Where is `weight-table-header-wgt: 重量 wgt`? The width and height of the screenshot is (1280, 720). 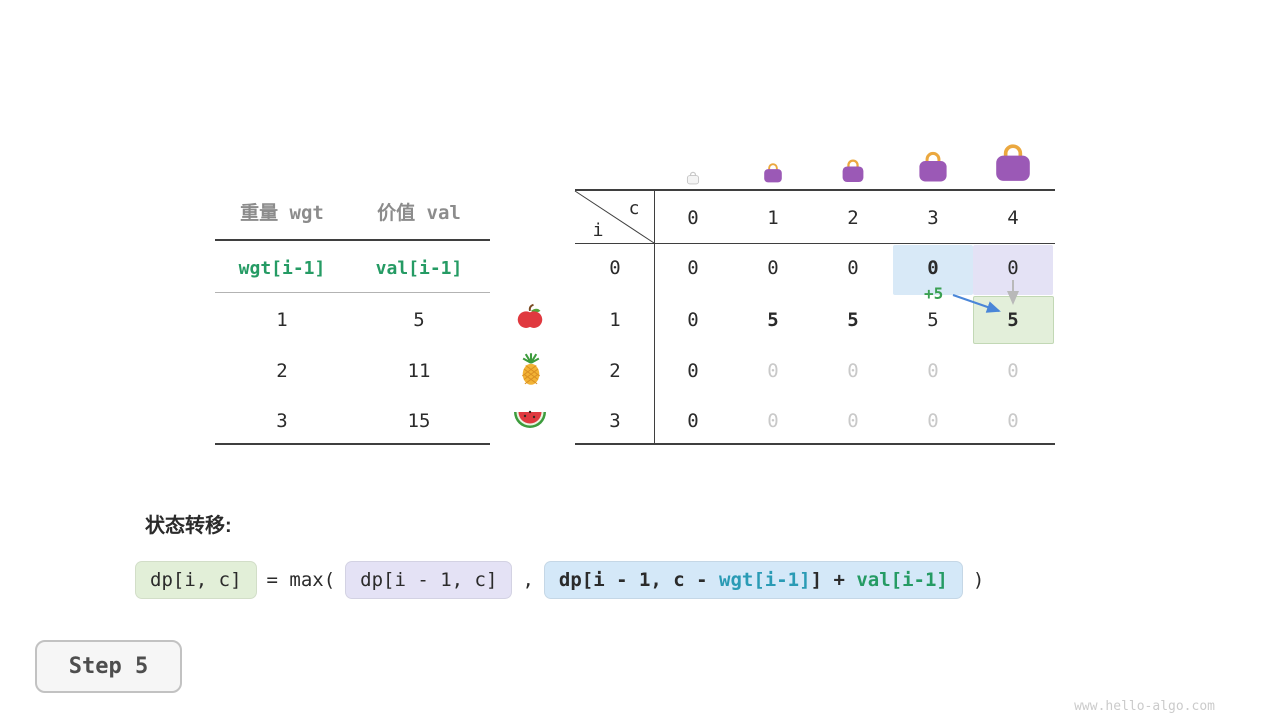 weight-table-header-wgt: 重量 wgt is located at coordinates (282, 212).